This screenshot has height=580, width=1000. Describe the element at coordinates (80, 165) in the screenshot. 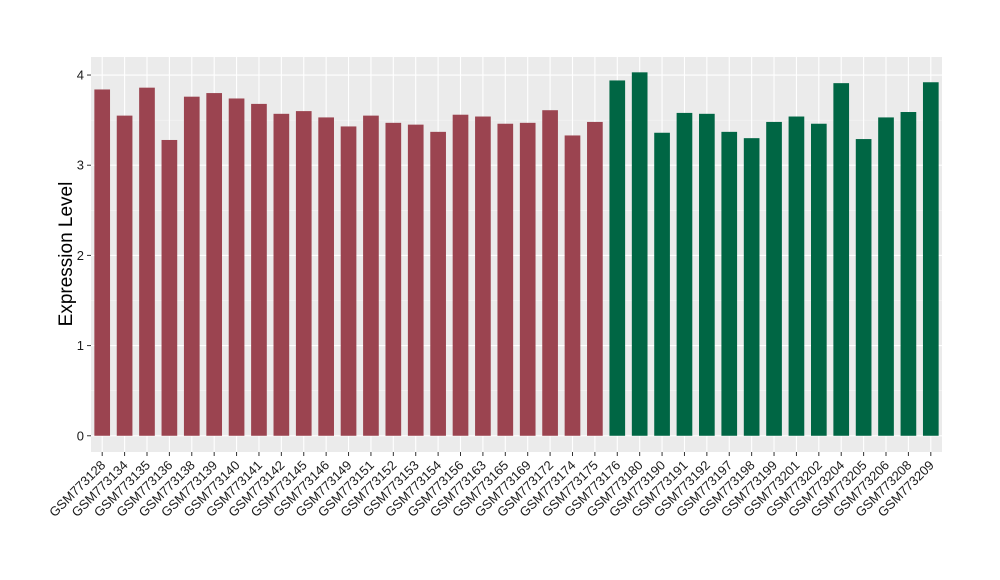

I see `y-tick-label: 3` at that location.